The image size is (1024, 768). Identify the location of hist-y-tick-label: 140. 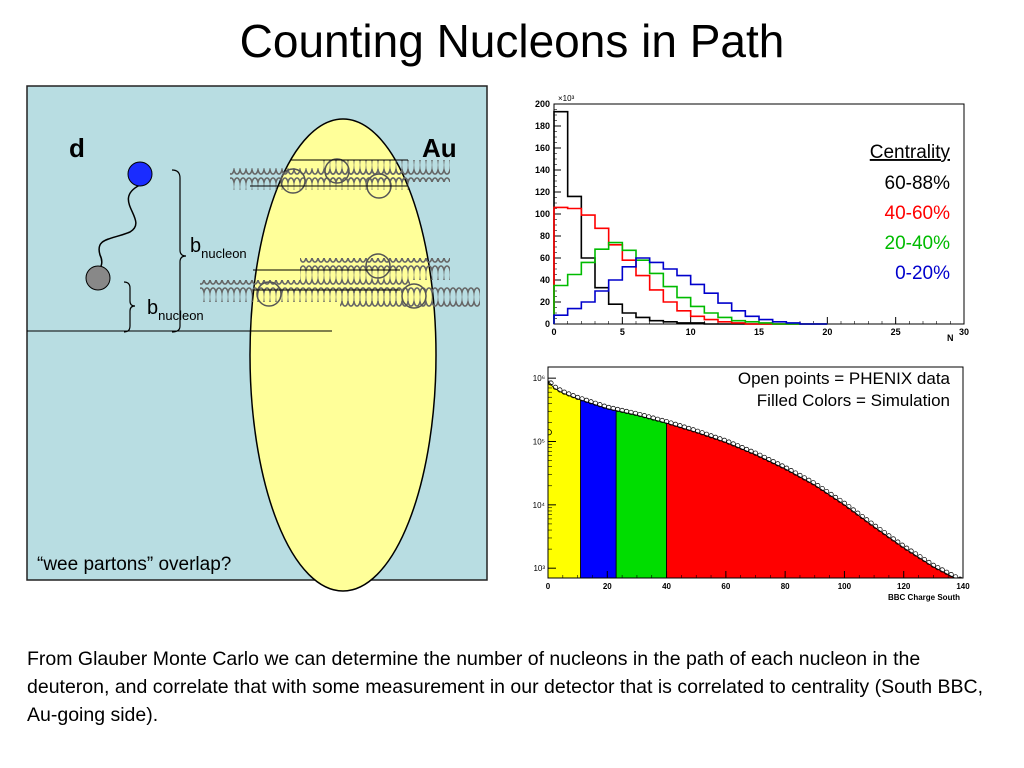
(542, 170).